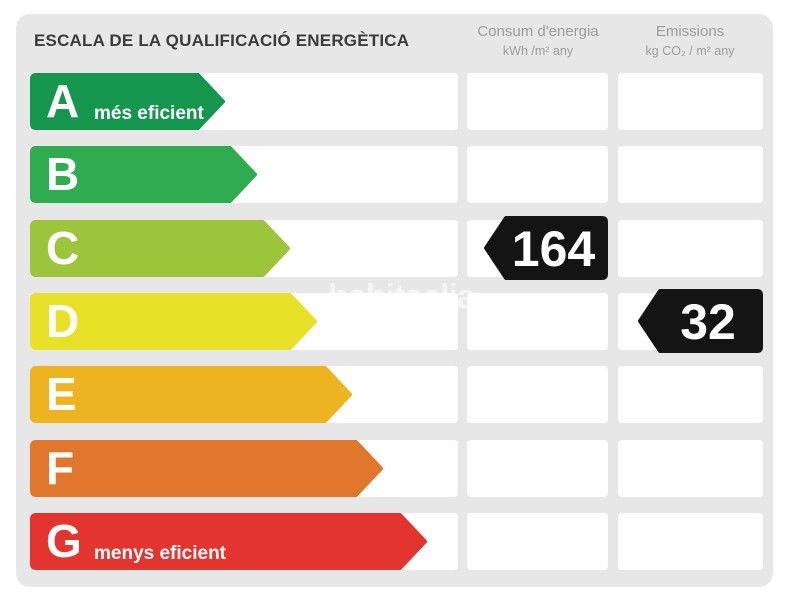  I want to click on emissions-value-badge: 32, so click(700, 321).